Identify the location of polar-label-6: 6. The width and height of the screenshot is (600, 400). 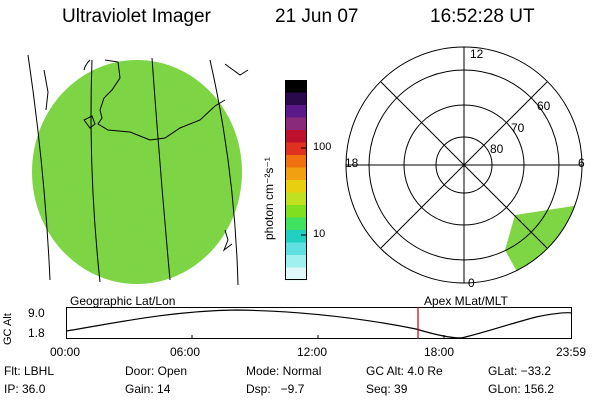
(581, 163).